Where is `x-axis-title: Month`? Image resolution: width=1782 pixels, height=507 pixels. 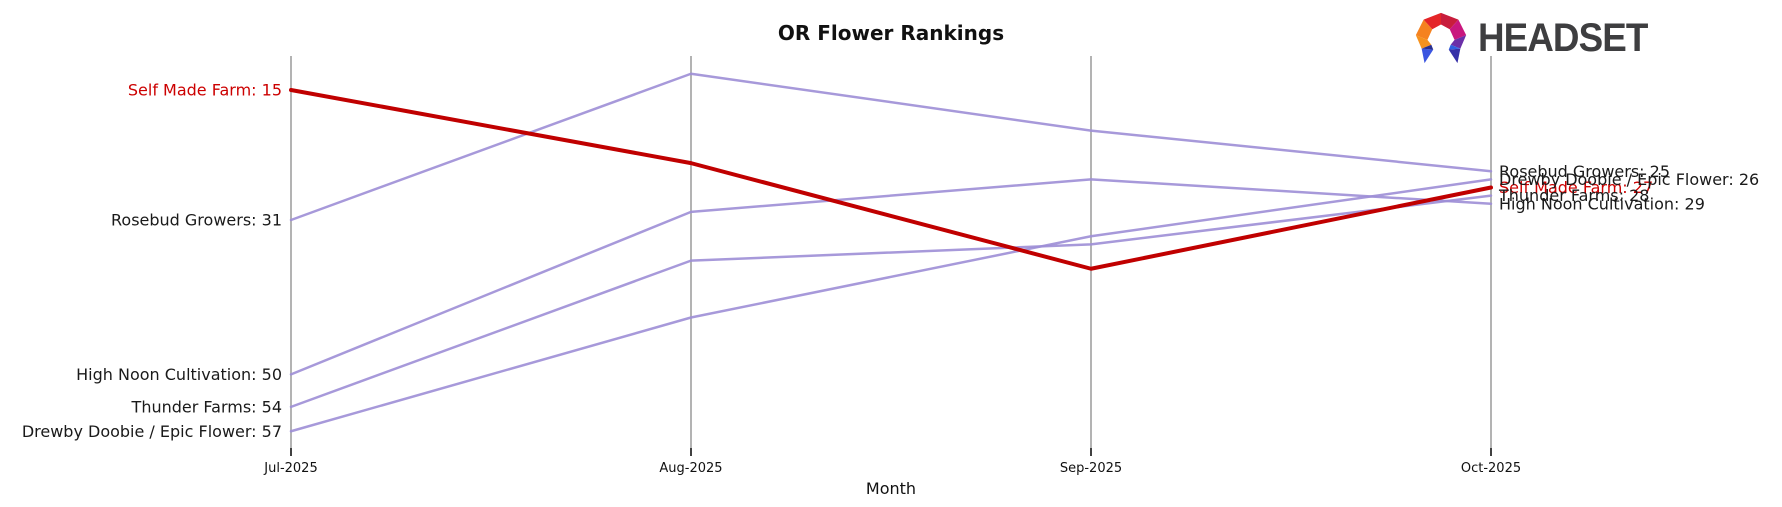
x-axis-title: Month is located at coordinates (891, 488).